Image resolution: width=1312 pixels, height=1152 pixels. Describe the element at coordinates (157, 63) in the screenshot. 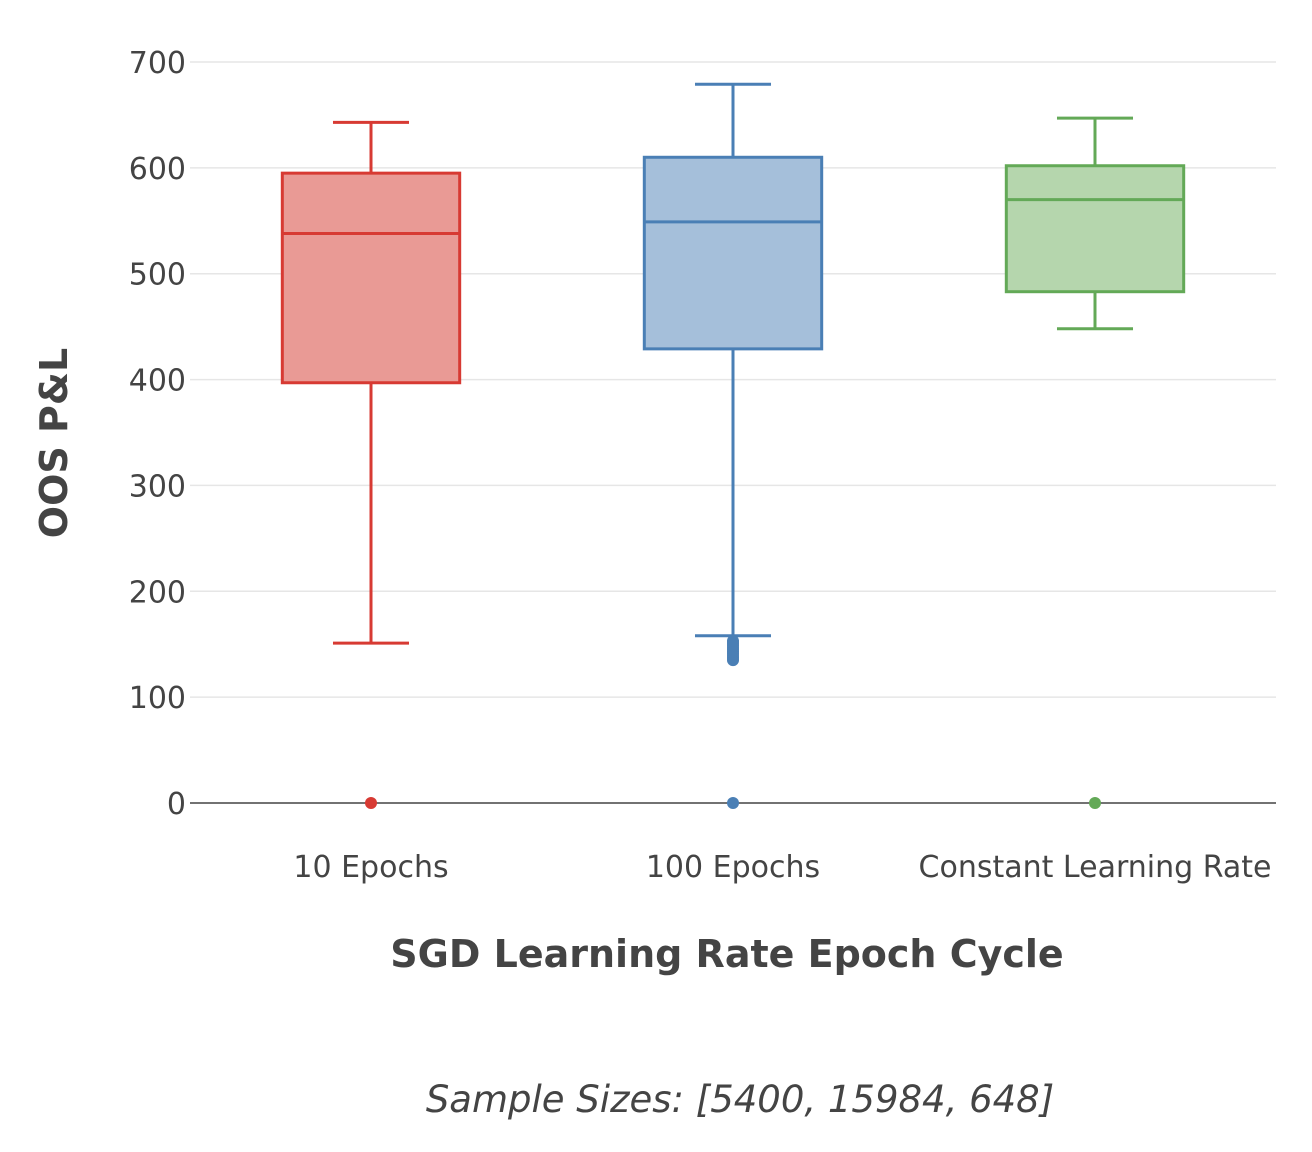

I see `y-tick-label: 700` at that location.